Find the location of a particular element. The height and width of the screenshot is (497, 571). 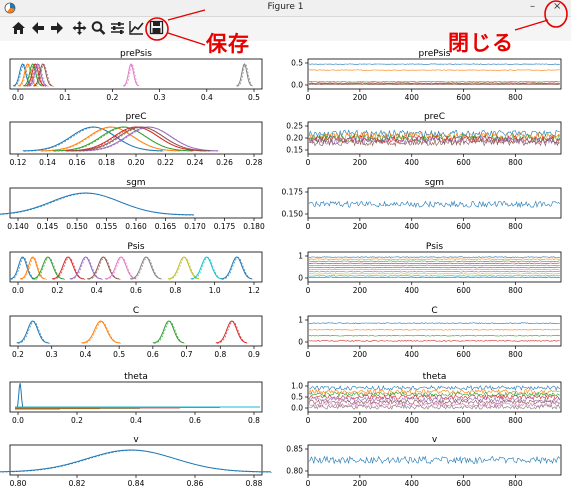

trace-prec-title: preC is located at coordinates (434, 117).